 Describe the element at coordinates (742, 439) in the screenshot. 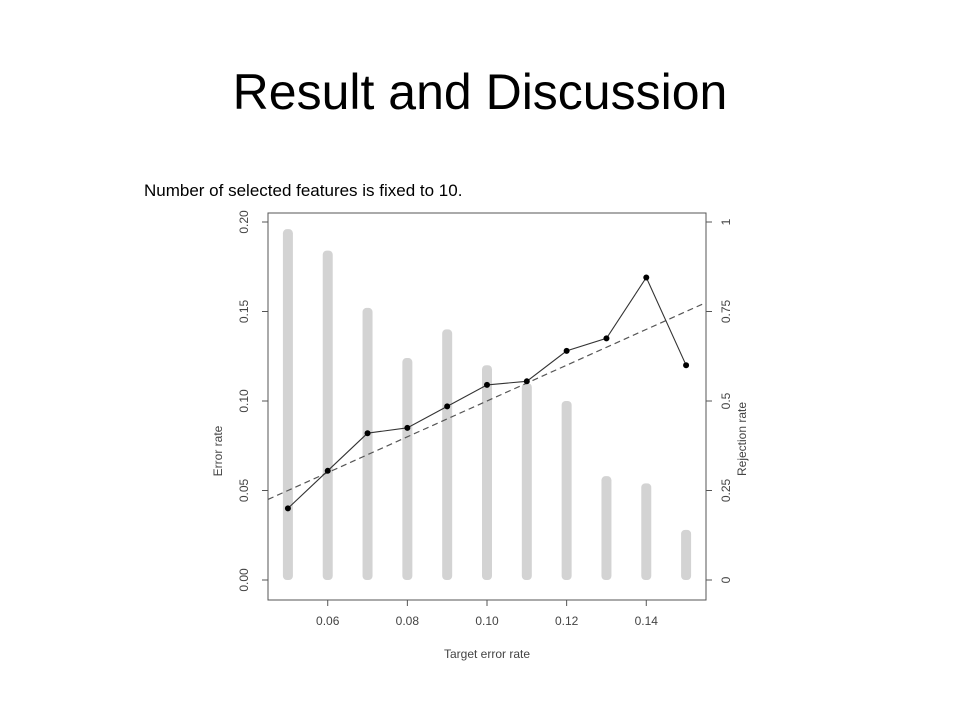

I see `y2-axis-label: Rejection rate` at that location.